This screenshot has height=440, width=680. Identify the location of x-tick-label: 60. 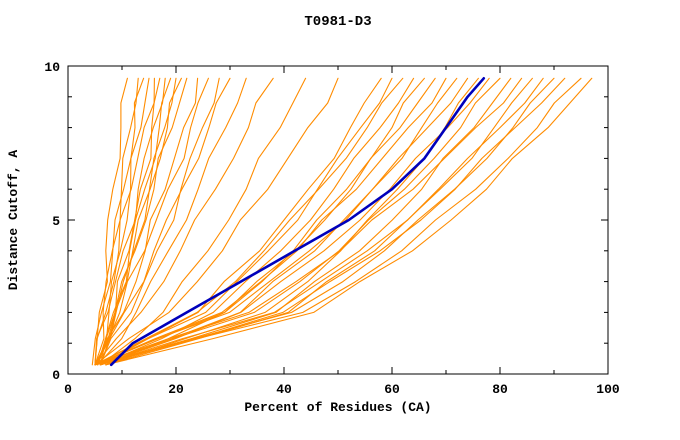
(392, 389).